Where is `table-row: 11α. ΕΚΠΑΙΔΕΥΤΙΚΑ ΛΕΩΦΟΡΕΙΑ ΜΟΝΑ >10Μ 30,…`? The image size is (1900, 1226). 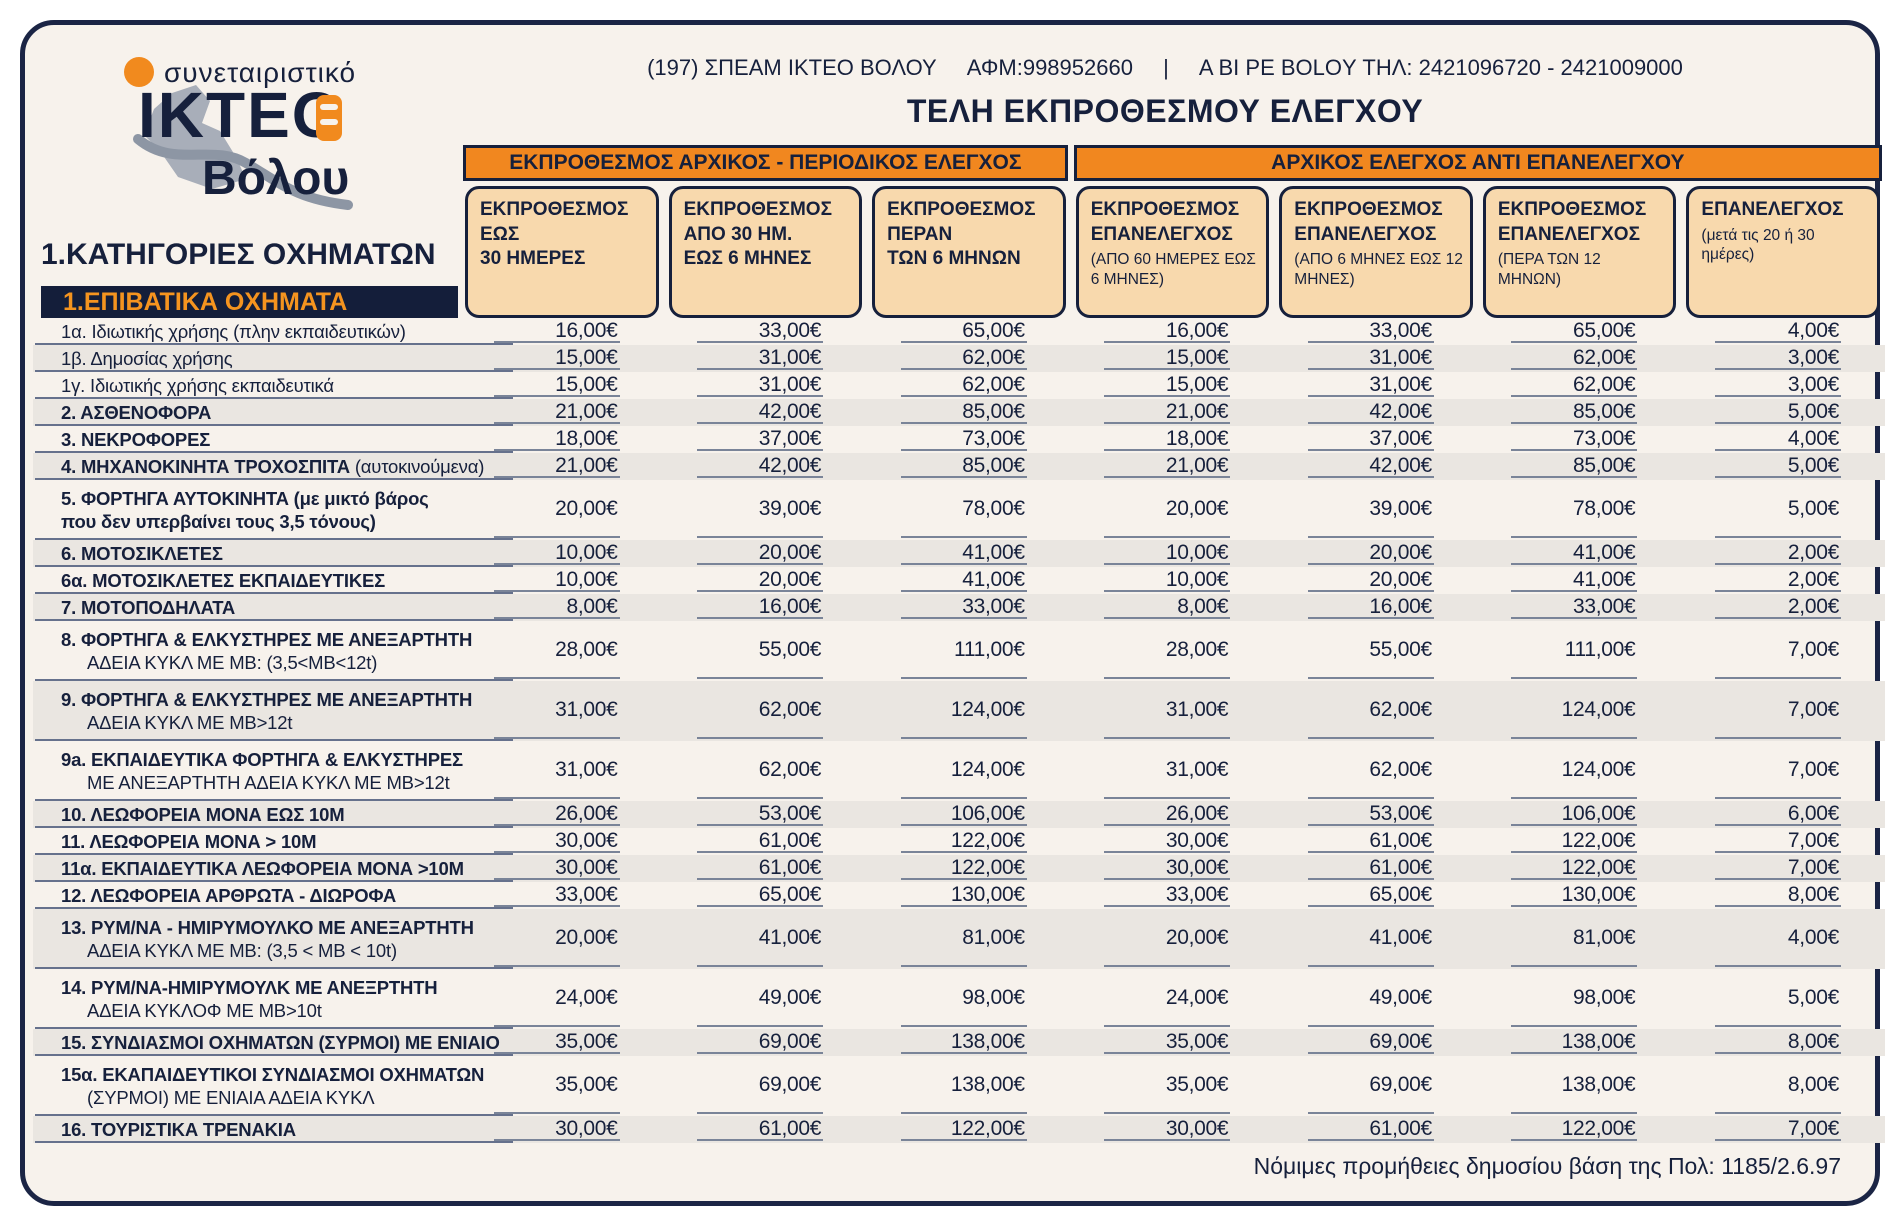 table-row: 11α. ΕΚΠΑΙΔΕΥΤΙΚΑ ΛΕΩΦΟΡΕΙΑ ΜΟΝΑ >10Μ 30,… is located at coordinates (959, 868).